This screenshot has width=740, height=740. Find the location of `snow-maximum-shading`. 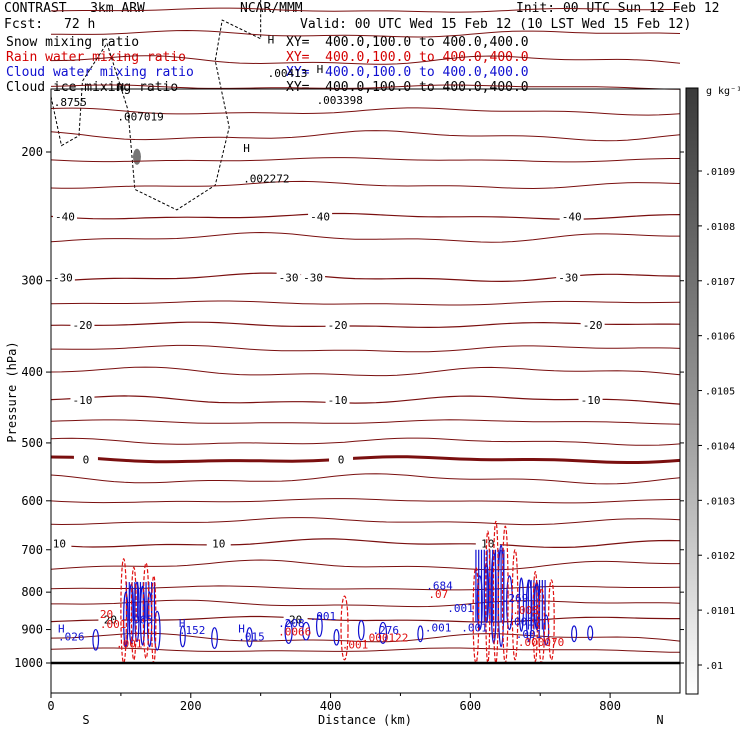

snow-maximum-shading is located at coordinates (136, 156).